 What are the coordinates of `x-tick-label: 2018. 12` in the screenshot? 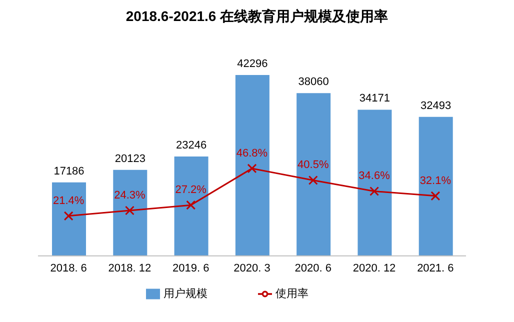 It's located at (130, 268).